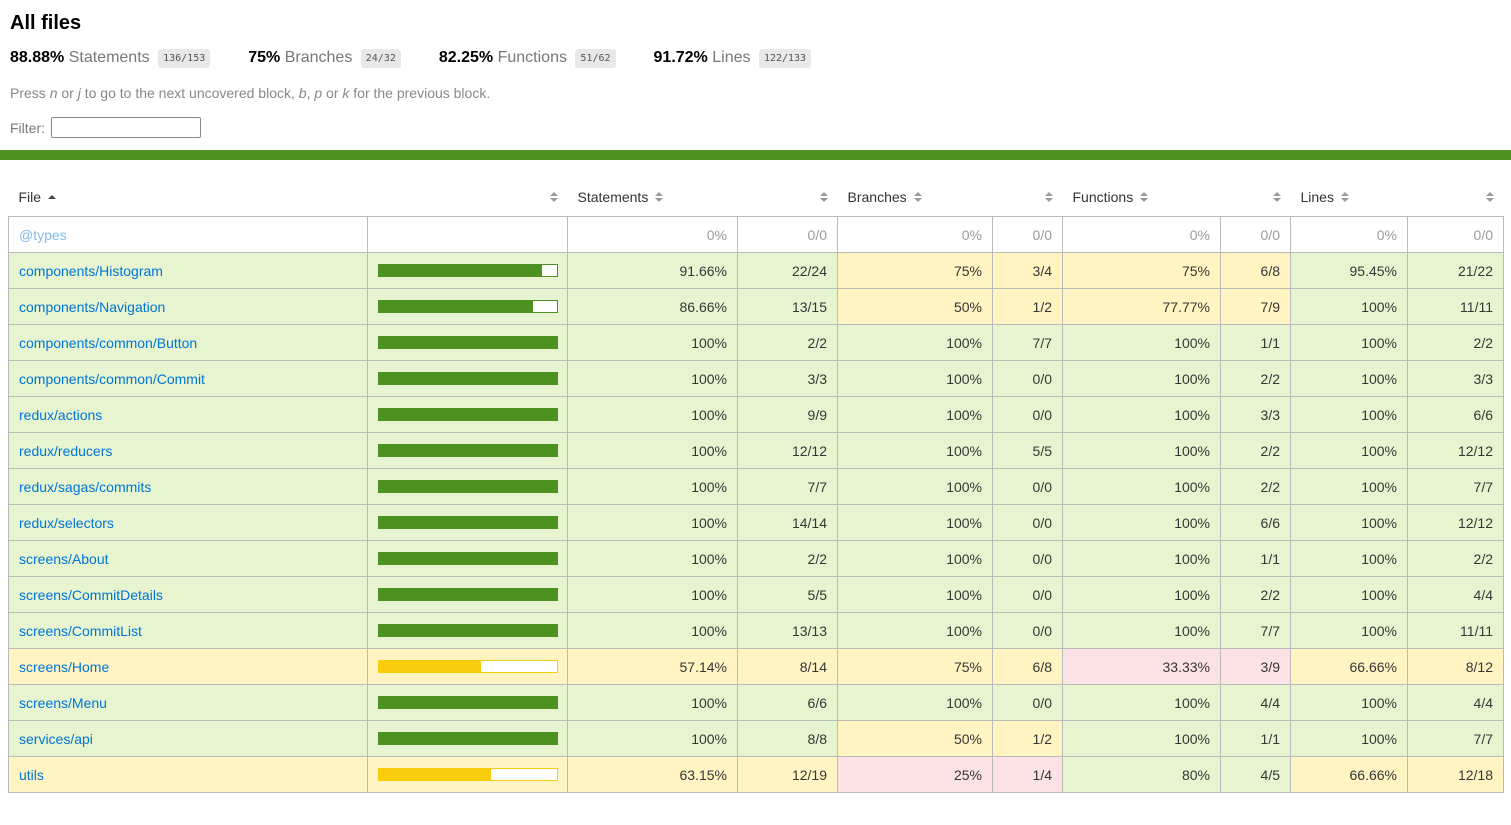 This screenshot has width=1511, height=825. I want to click on column-header-inner: File, so click(188, 197).